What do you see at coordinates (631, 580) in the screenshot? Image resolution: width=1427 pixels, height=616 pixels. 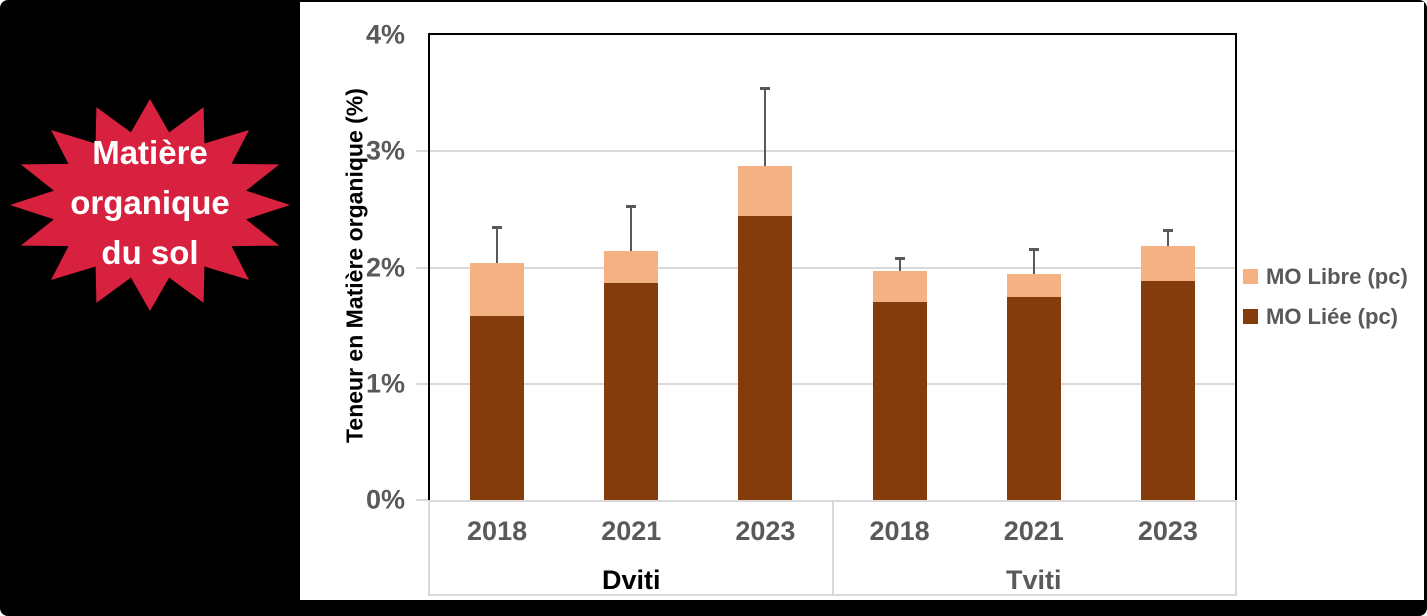 I see `group-label-dviti: Dviti` at bounding box center [631, 580].